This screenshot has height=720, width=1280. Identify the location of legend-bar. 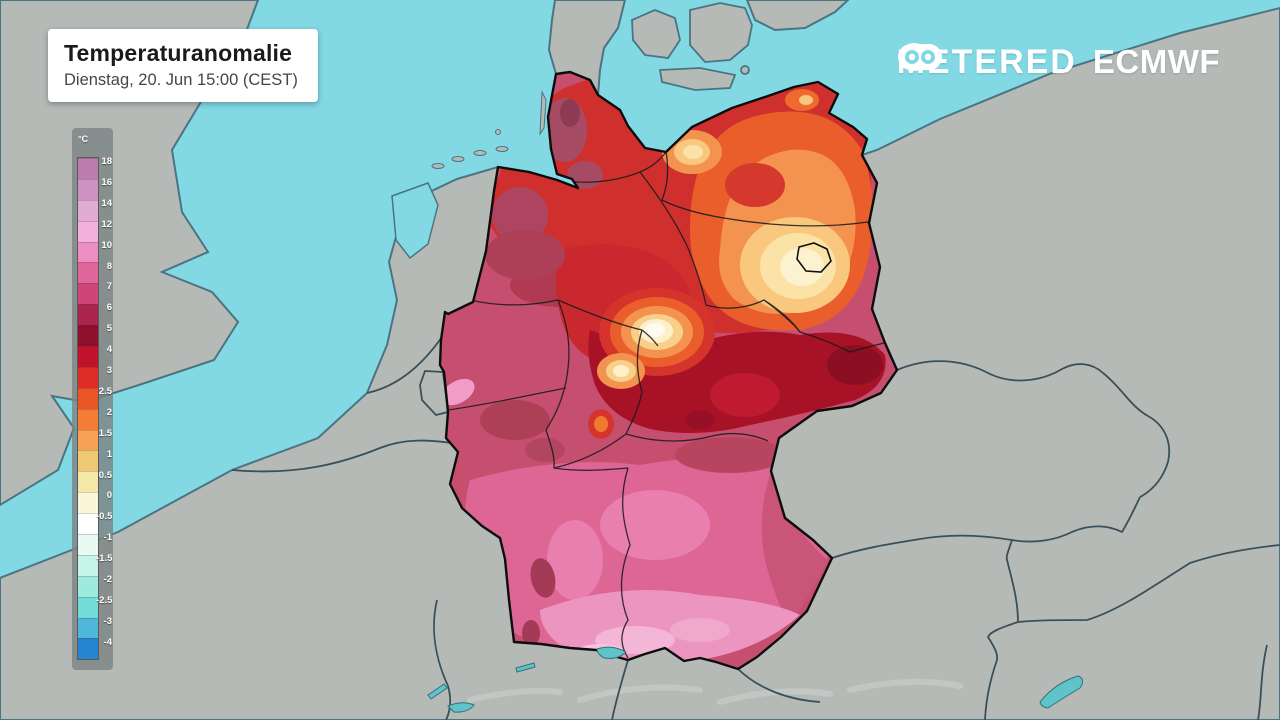
(88, 408).